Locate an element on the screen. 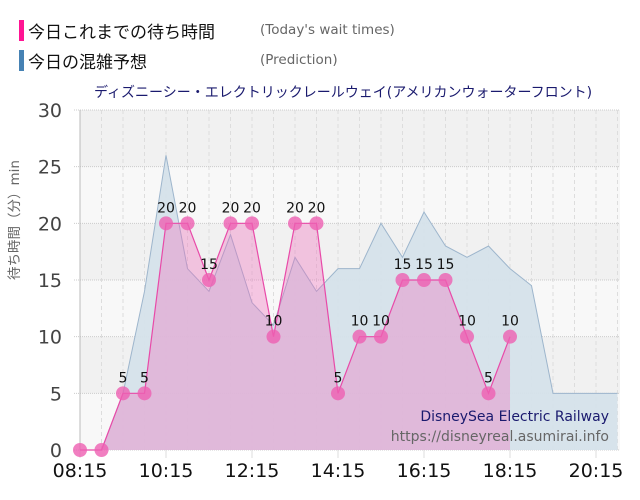 The image size is (640, 500). legend-actual-label-en: (Today's wait times) is located at coordinates (327, 30).